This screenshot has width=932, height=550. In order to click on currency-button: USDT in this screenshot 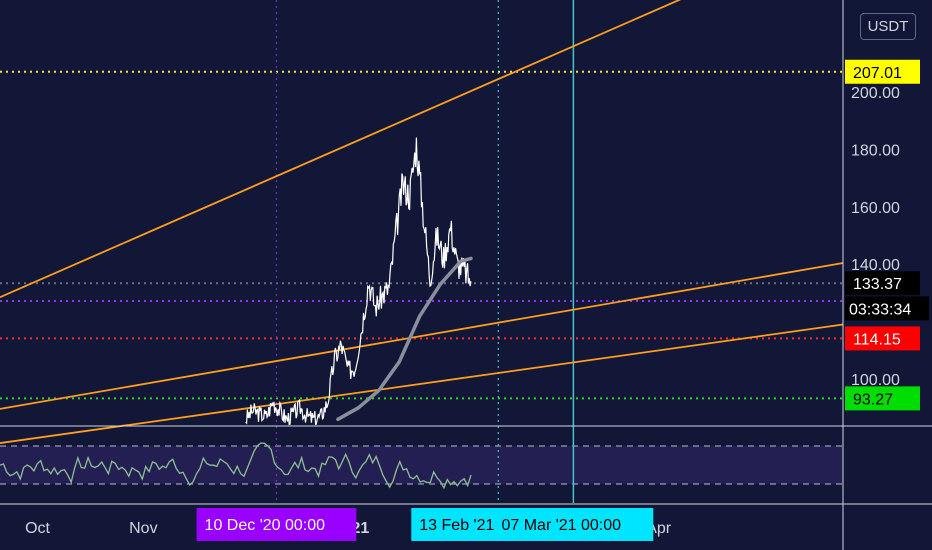, I will do `click(888, 26)`.